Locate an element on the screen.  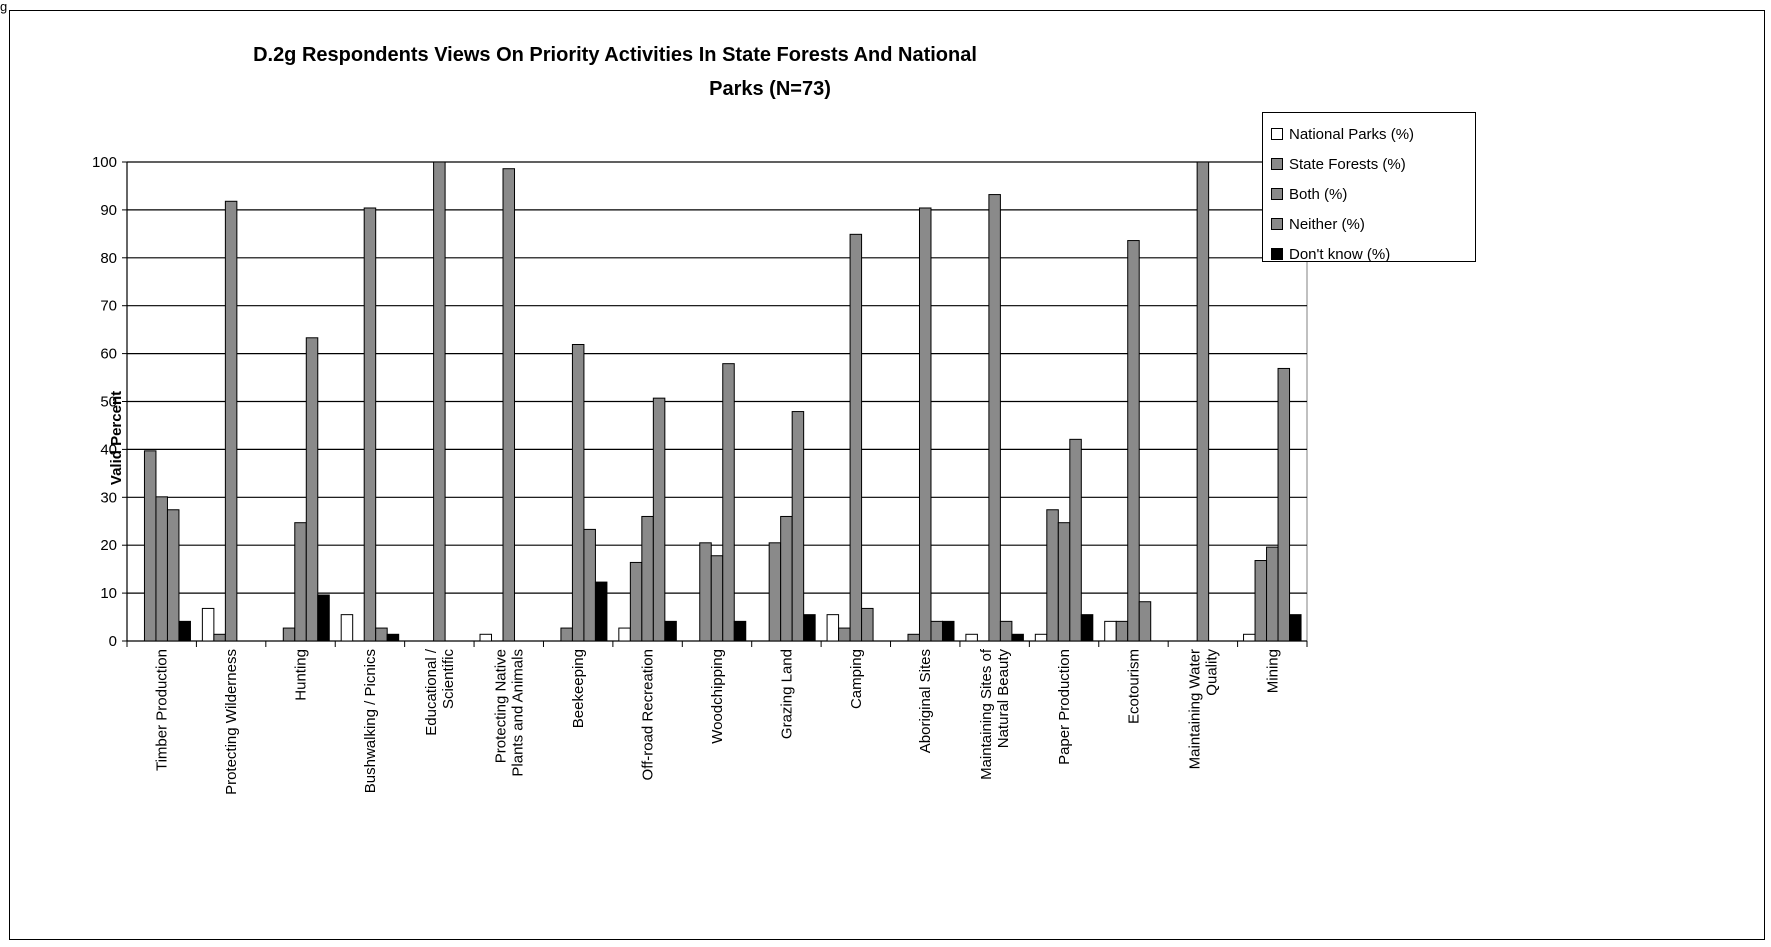
x-tick-label: Aboriginal Sites is located at coordinates (925, 701).